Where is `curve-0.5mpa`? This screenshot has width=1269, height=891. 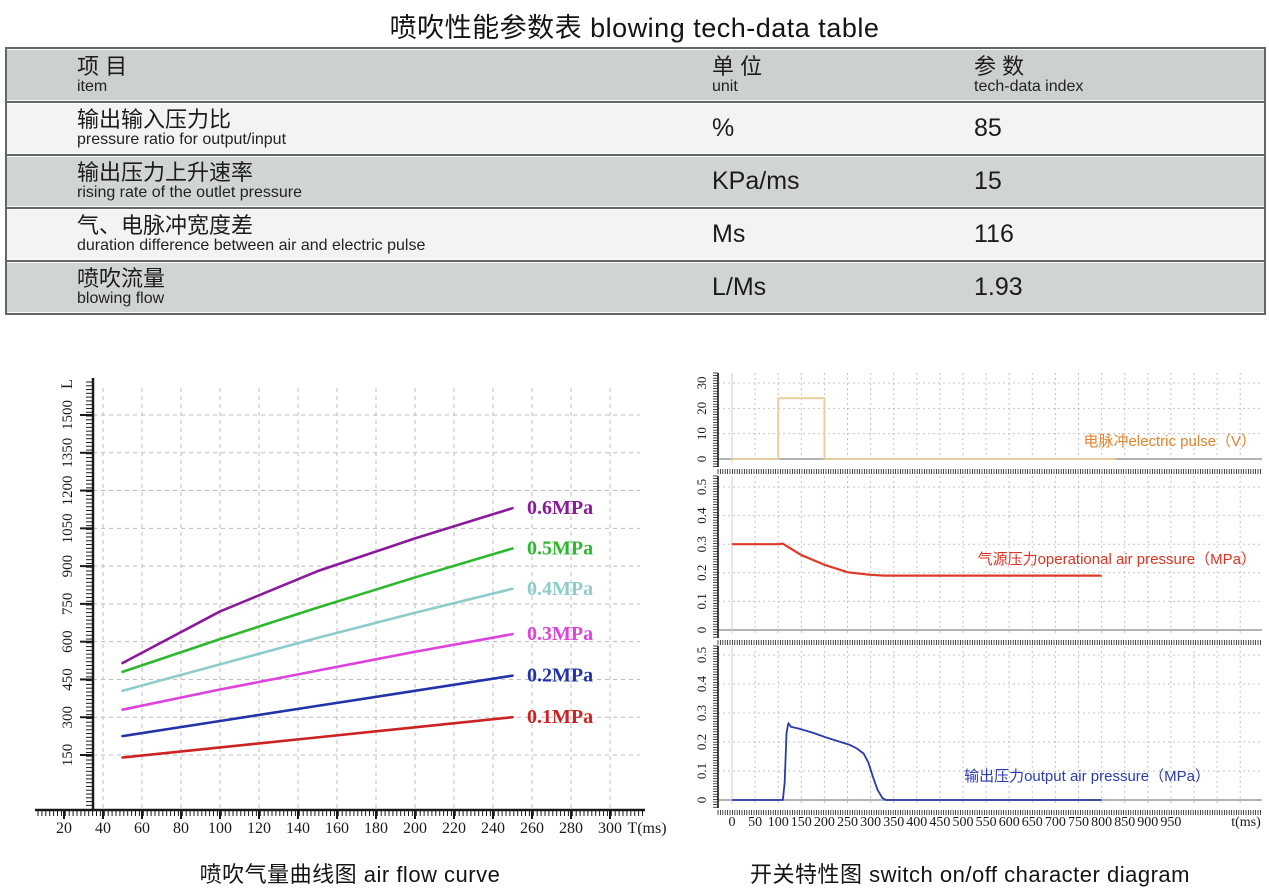 curve-0.5mpa is located at coordinates (317, 610).